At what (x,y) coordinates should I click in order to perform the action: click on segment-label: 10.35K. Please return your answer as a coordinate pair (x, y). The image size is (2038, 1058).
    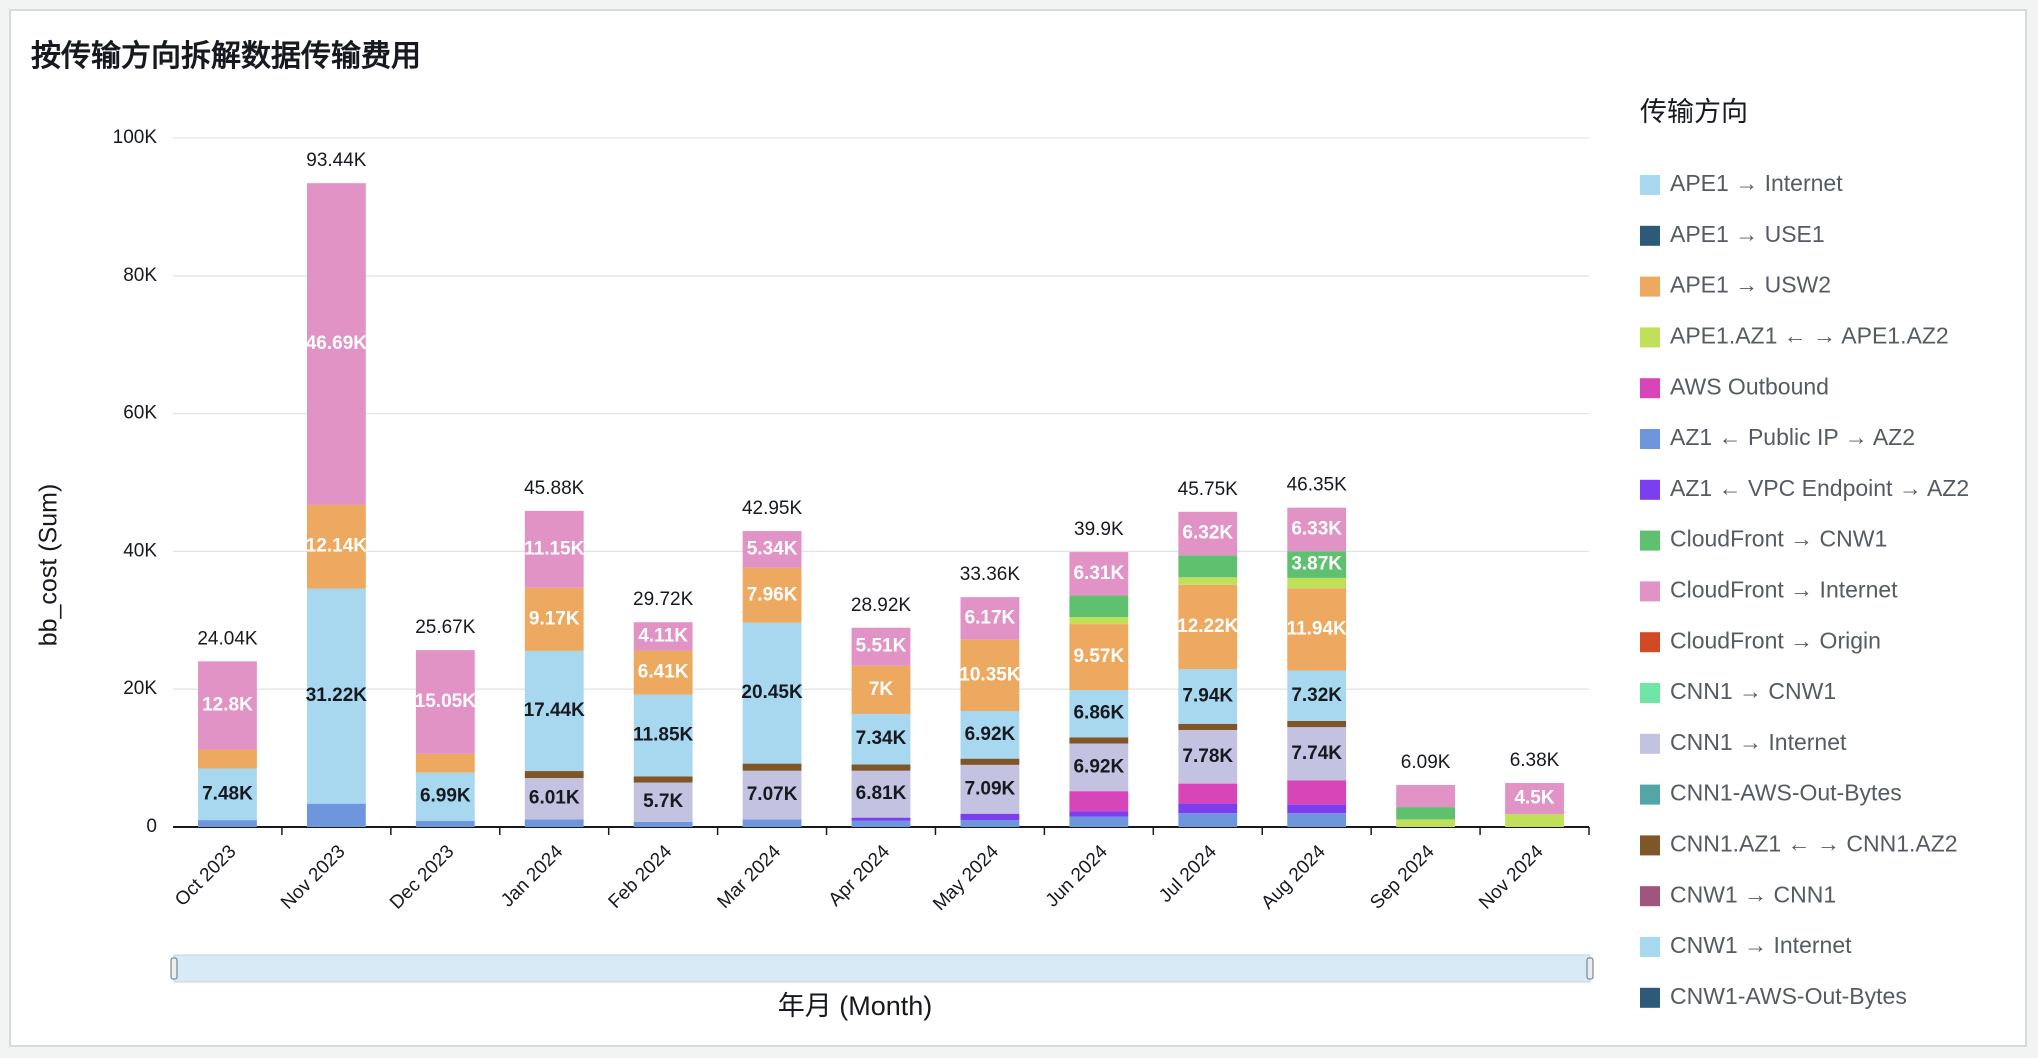
    Looking at the image, I should click on (990, 674).